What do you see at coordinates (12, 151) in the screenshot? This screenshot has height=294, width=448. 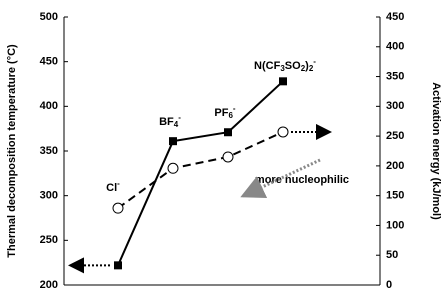 I see `y-axis-label: Thermal decomposition temperature (°C)` at bounding box center [12, 151].